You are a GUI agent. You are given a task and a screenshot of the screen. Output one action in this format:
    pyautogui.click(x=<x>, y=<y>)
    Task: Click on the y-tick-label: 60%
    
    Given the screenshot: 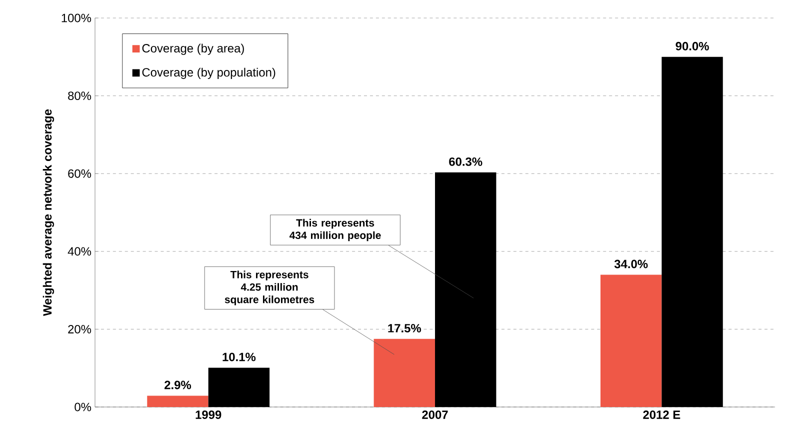 What is the action you would take?
    pyautogui.click(x=80, y=173)
    